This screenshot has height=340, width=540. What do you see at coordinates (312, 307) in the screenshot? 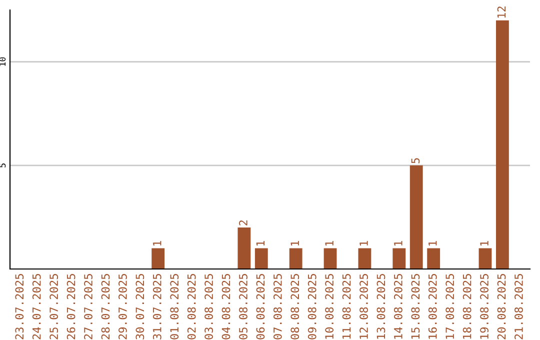
I see `x-tick-label: 09.08.2025` at bounding box center [312, 307].